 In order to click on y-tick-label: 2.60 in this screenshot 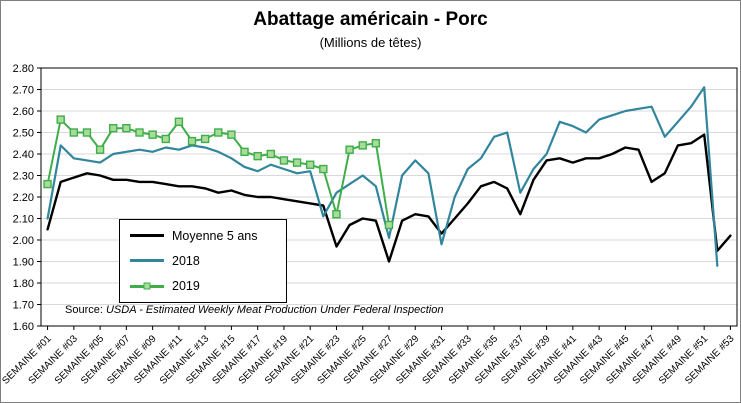, I will do `click(23, 112)`.